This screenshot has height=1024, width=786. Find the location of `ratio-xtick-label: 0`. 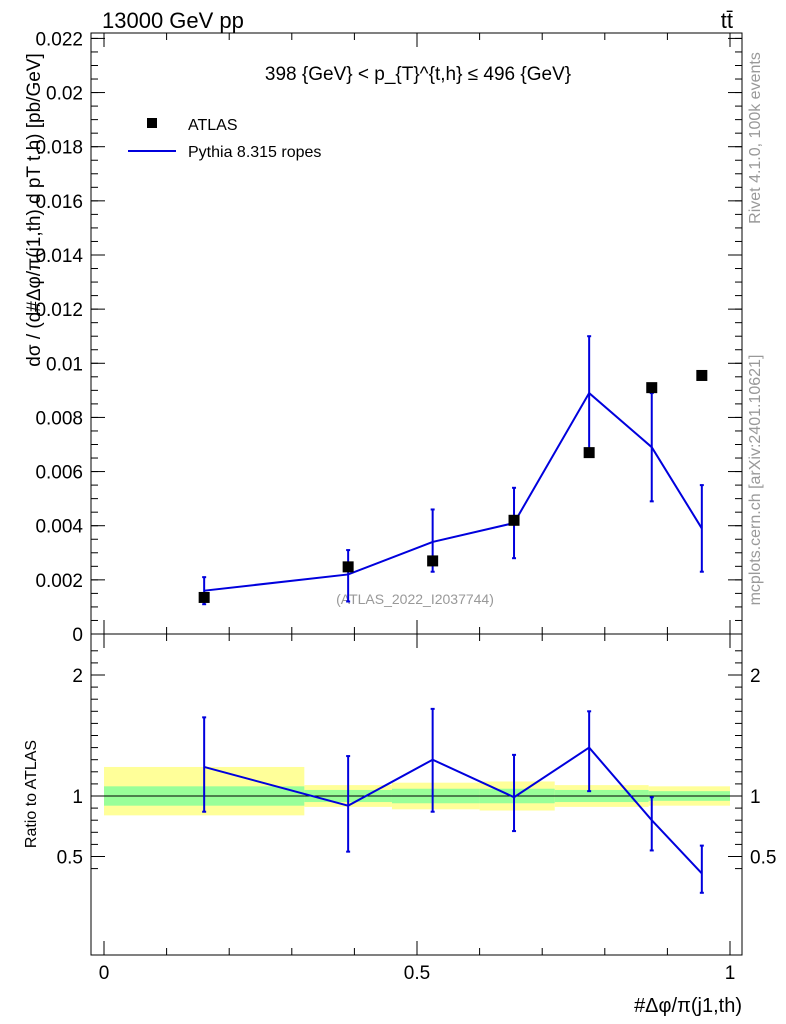

ratio-xtick-label: 0 is located at coordinates (104, 973).